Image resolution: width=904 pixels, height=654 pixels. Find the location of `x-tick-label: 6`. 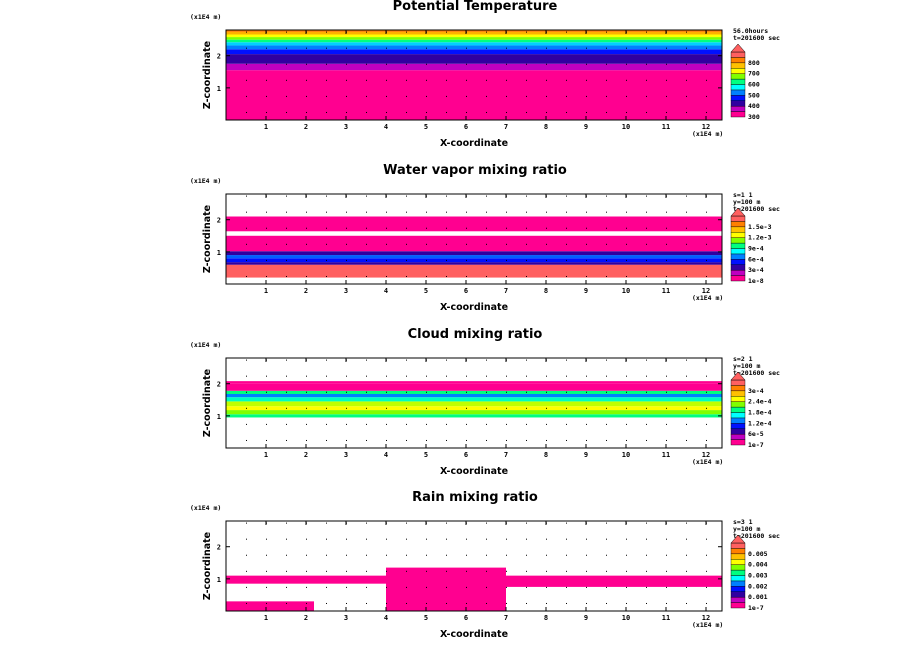

x-tick-label: 6 is located at coordinates (466, 618).